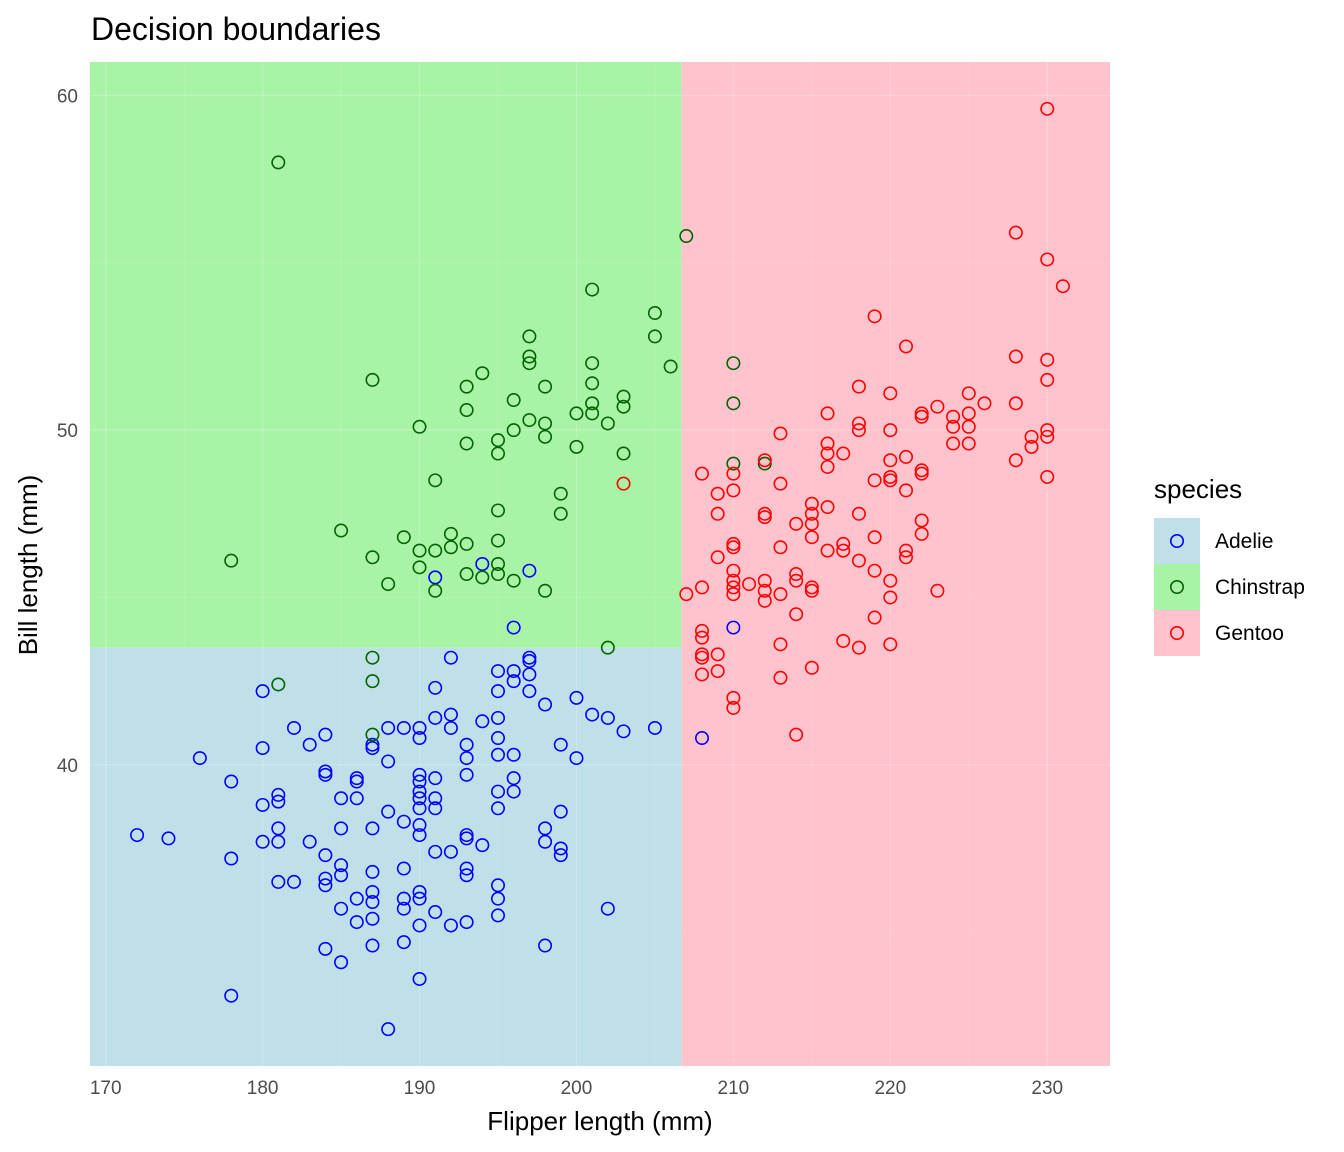 This screenshot has height=1152, width=1344. What do you see at coordinates (106, 1088) in the screenshot?
I see `x-tick-label: 170` at bounding box center [106, 1088].